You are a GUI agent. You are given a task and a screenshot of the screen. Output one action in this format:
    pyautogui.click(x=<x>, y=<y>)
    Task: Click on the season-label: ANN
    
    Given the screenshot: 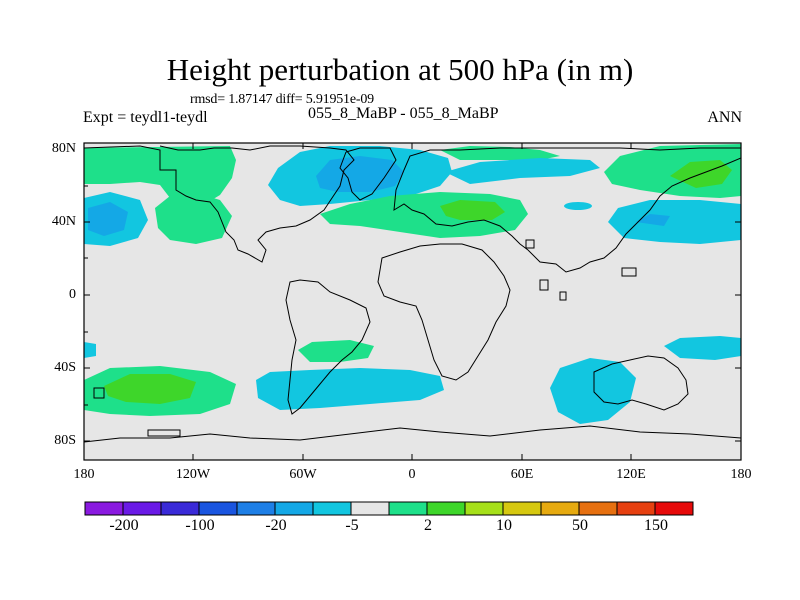 What is the action you would take?
    pyautogui.click(x=724, y=117)
    